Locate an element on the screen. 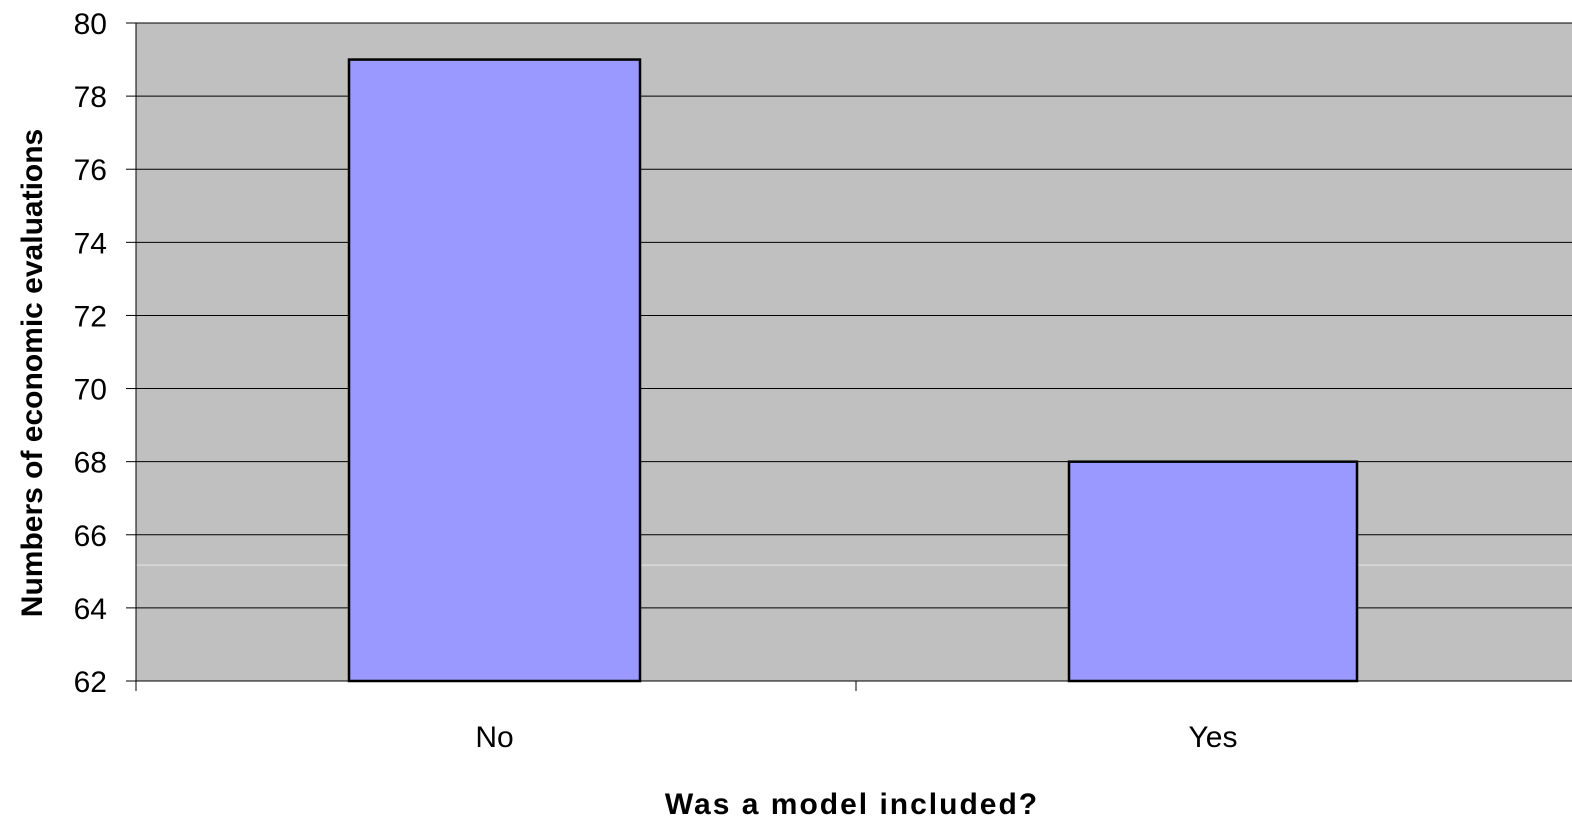 The height and width of the screenshot is (825, 1572). y-tick-label: 68 is located at coordinates (90, 463).